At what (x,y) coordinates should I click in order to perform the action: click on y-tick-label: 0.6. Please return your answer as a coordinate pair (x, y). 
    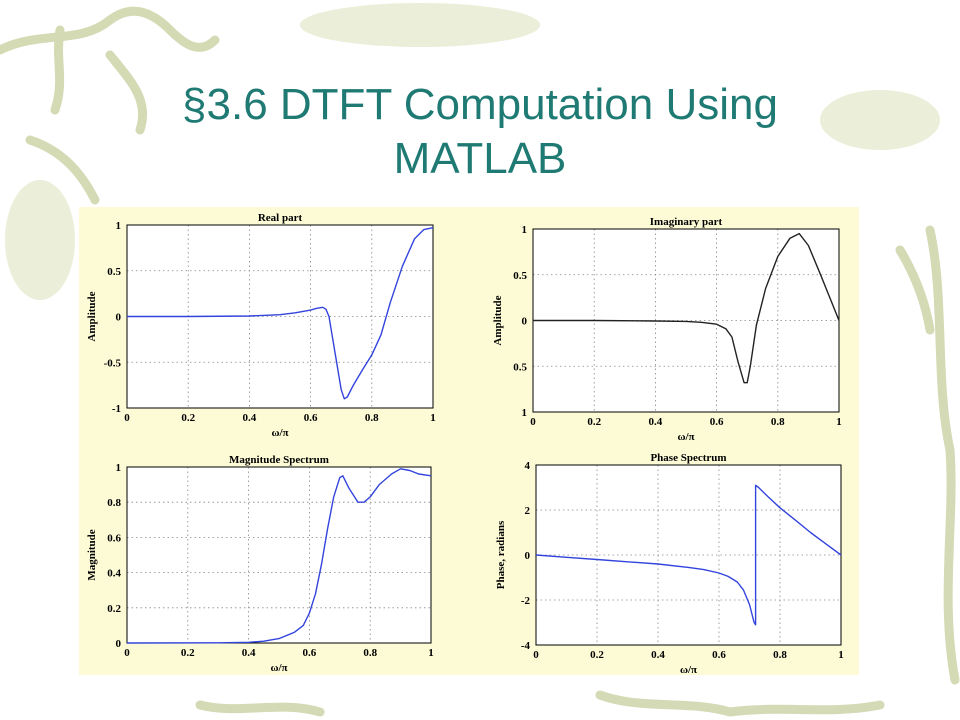
    Looking at the image, I should click on (114, 538).